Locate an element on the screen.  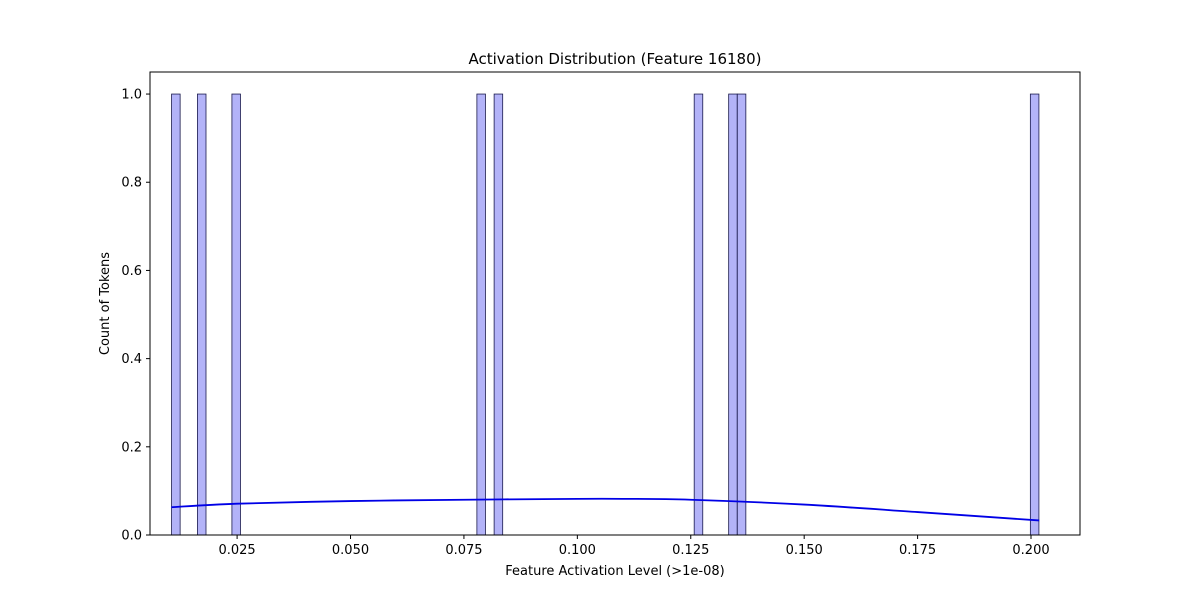
x-tick-label: 0.175 is located at coordinates (917, 550).